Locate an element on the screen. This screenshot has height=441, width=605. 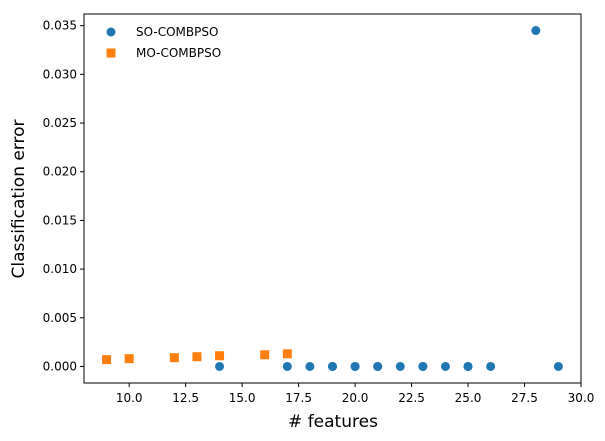
legend-label-mo-combpso: MO-COMBPSO is located at coordinates (178, 53).